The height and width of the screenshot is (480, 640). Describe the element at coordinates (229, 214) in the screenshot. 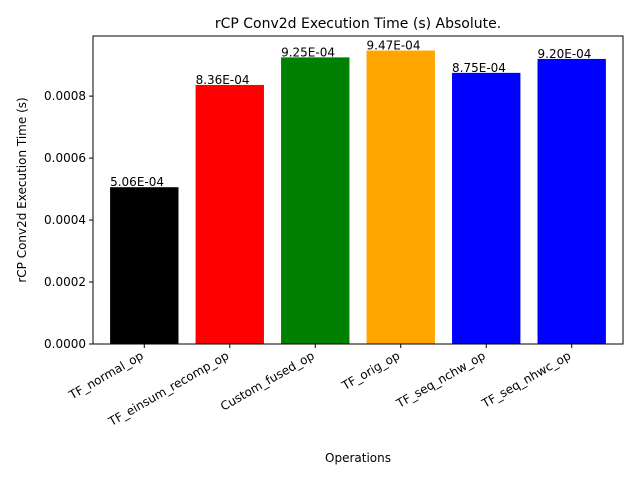

I see `bar-TF_einsum_recomp_op` at that location.